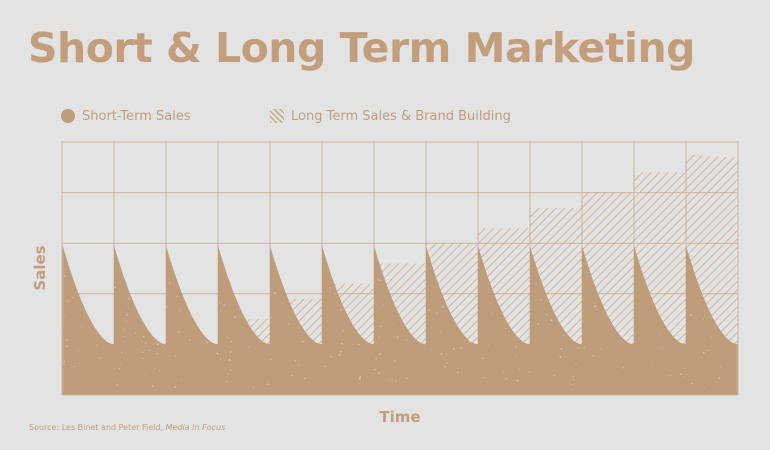 This screenshot has width=770, height=450. What do you see at coordinates (40, 268) in the screenshot?
I see `y-axis-label: Sales` at bounding box center [40, 268].